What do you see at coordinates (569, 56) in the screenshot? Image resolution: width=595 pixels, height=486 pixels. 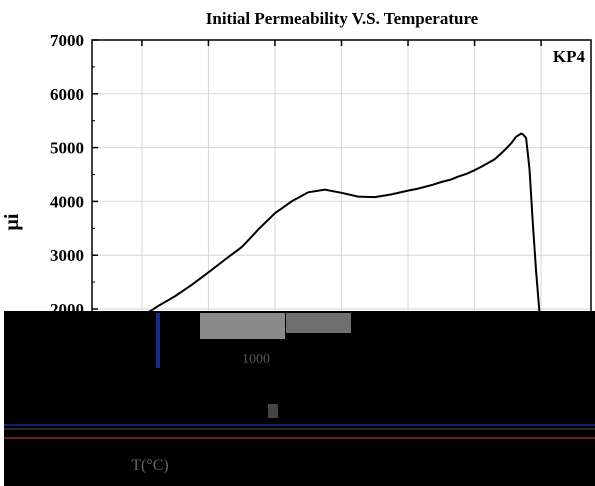 I see `series-annotation-kp4: KP4` at bounding box center [569, 56].